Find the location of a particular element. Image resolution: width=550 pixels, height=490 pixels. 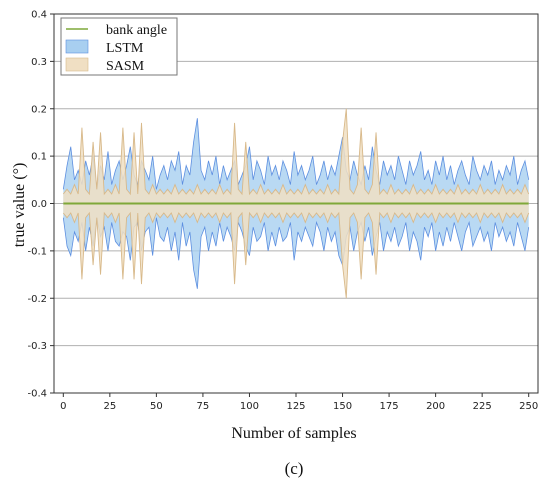

x-tick-label-3: 75 is located at coordinates (203, 406).